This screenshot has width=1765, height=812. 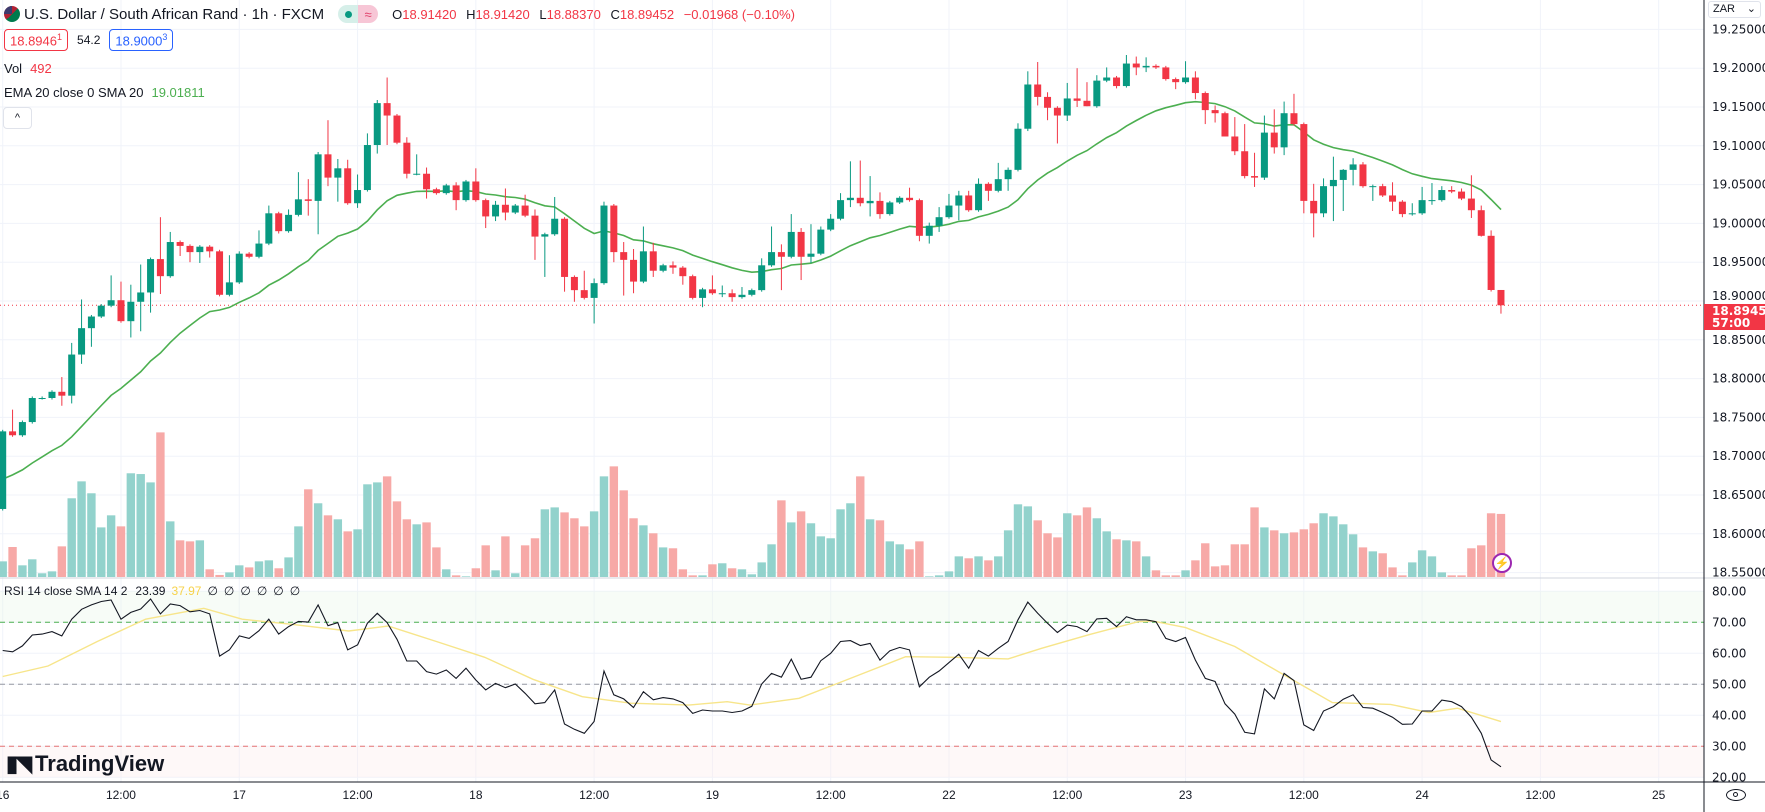 What do you see at coordinates (85, 763) in the screenshot?
I see `tradingview-logo: ▮◥ TradingView` at bounding box center [85, 763].